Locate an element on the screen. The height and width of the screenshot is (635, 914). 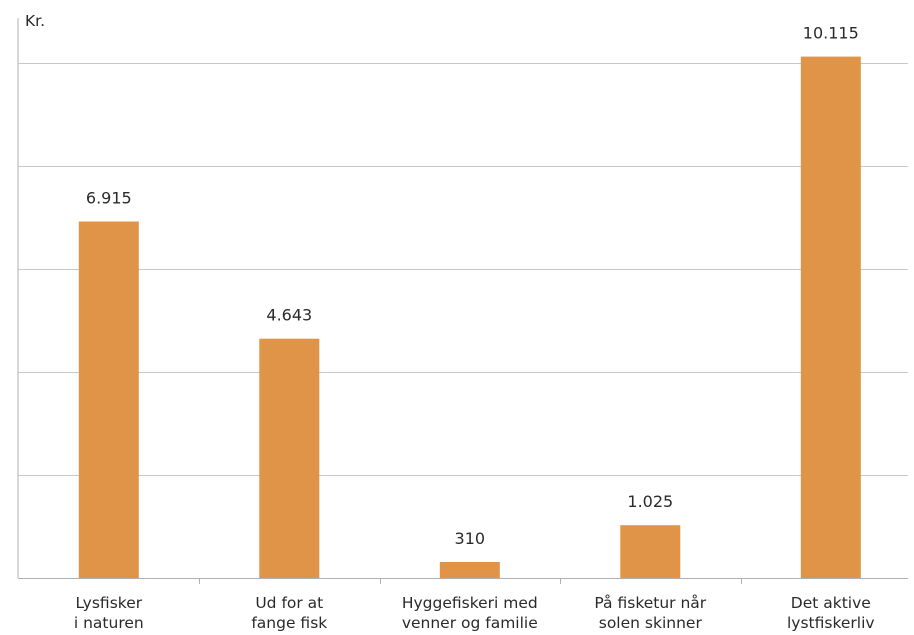
x-axis-category-label: På fisketur når solen skinner is located at coordinates (650, 613).